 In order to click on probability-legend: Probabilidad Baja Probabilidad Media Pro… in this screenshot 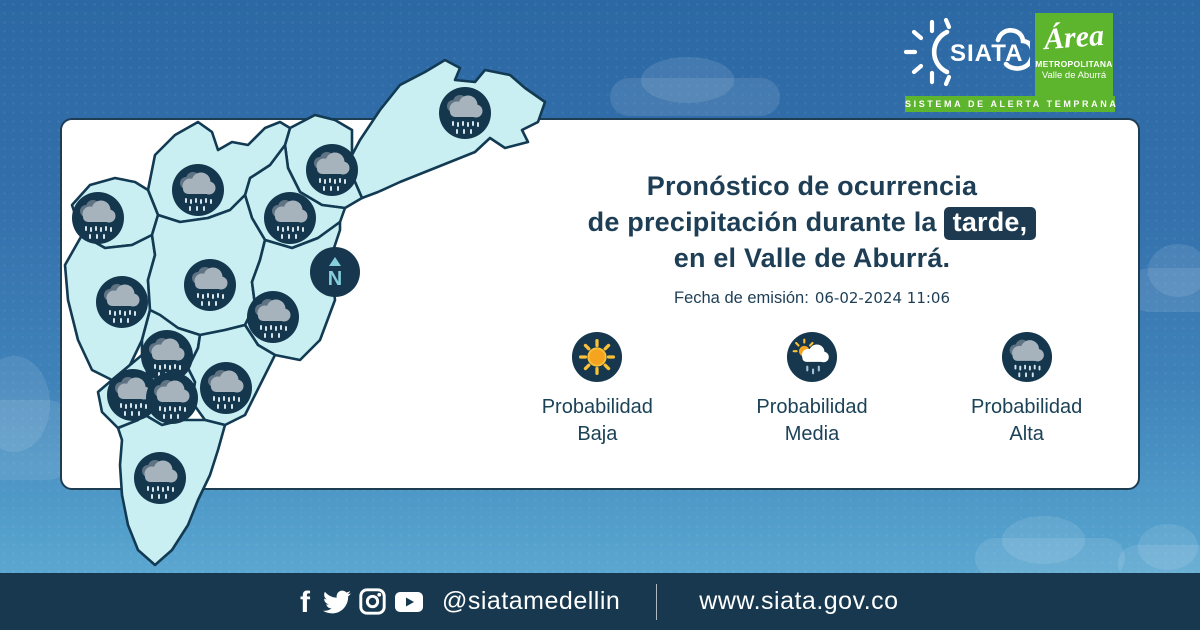, I will do `click(812, 389)`.